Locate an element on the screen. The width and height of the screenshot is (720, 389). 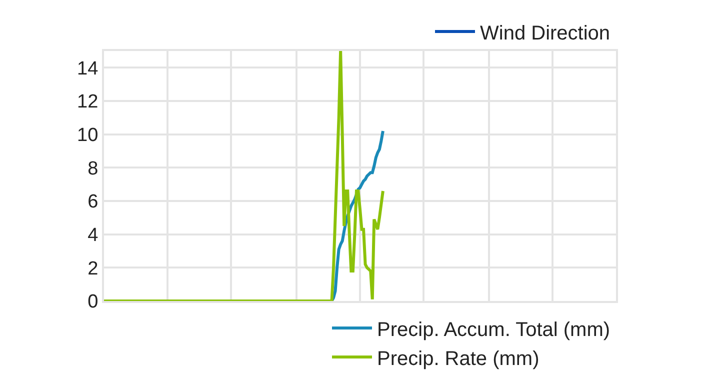
y-tick-label: 14 is located at coordinates (88, 69).